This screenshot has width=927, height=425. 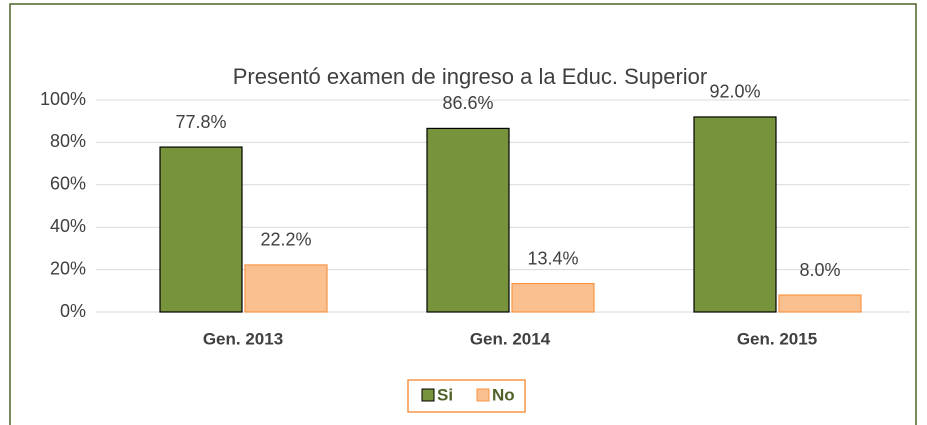 I want to click on x-tick-label: Gen. 2015, so click(x=777, y=338).